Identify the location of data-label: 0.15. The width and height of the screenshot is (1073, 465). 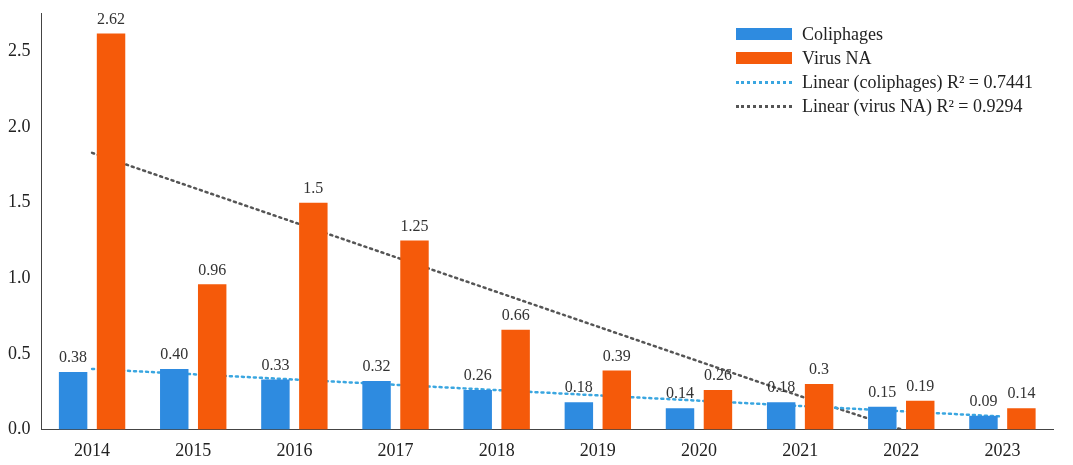
(882, 391).